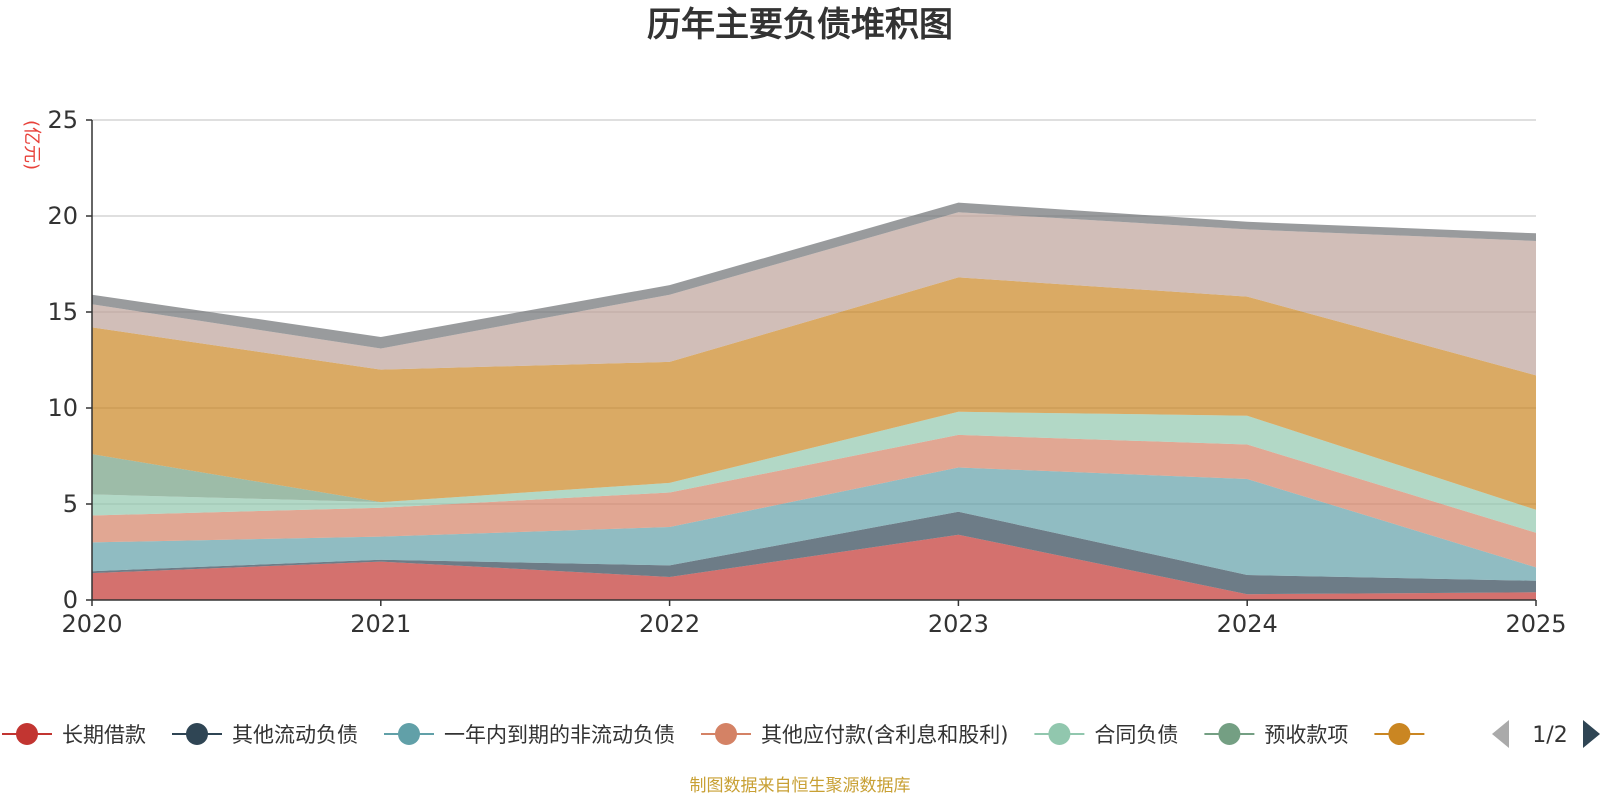  What do you see at coordinates (559, 735) in the screenshot?
I see `legend-label: 一年内到期的非流动负债` at bounding box center [559, 735].